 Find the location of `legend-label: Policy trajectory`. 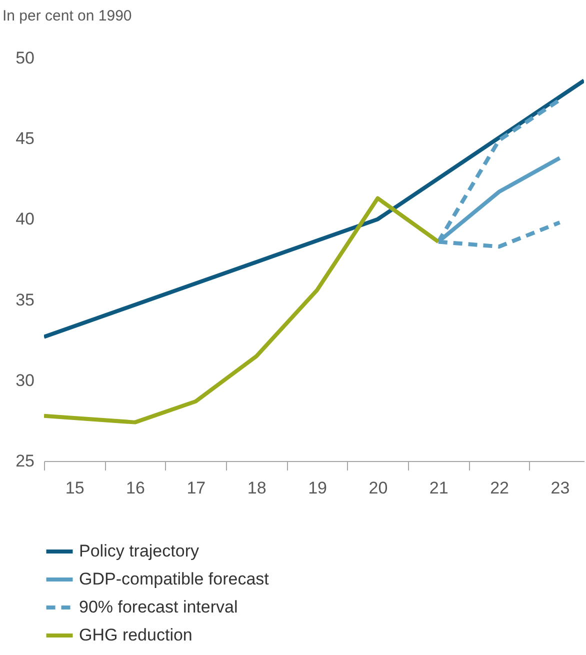

legend-label: Policy trajectory is located at coordinates (139, 551).